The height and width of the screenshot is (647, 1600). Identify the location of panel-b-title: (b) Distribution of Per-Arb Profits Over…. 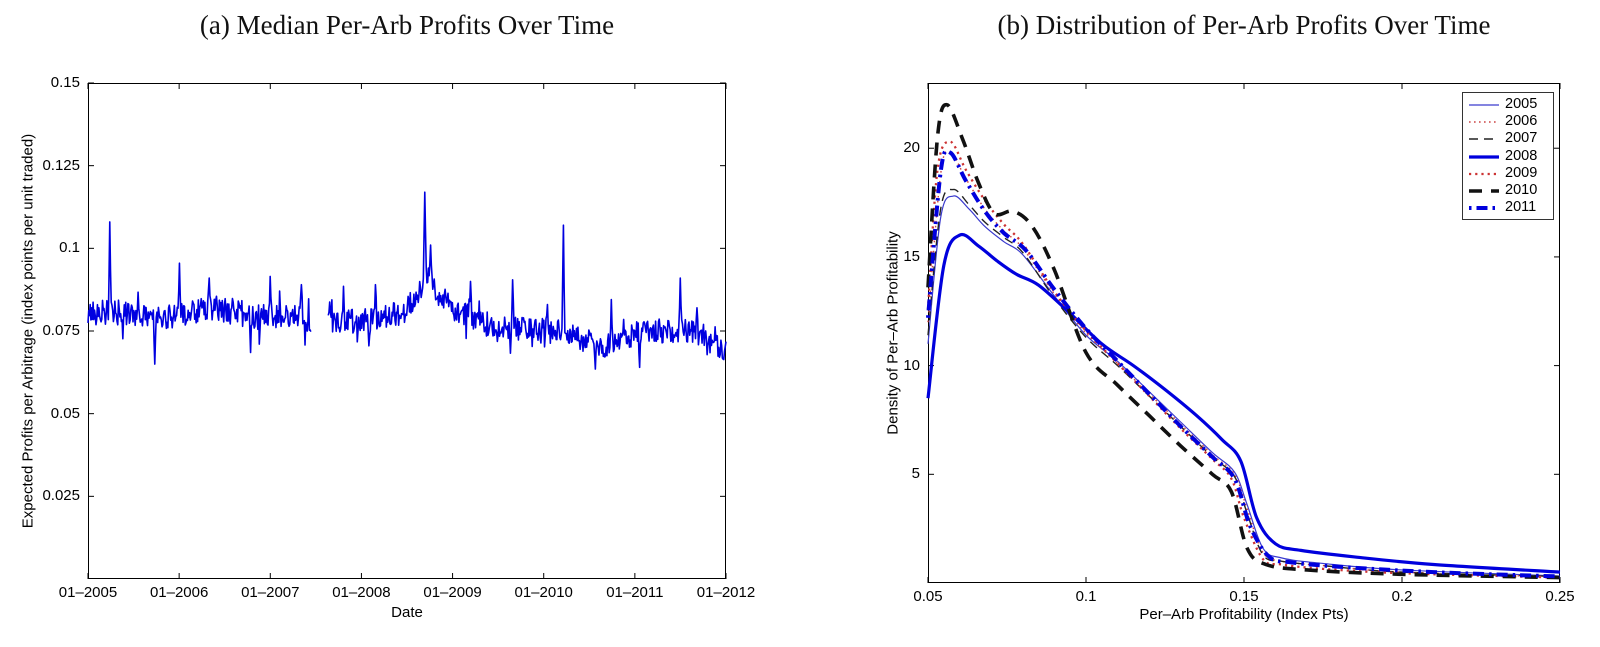
(1244, 25).